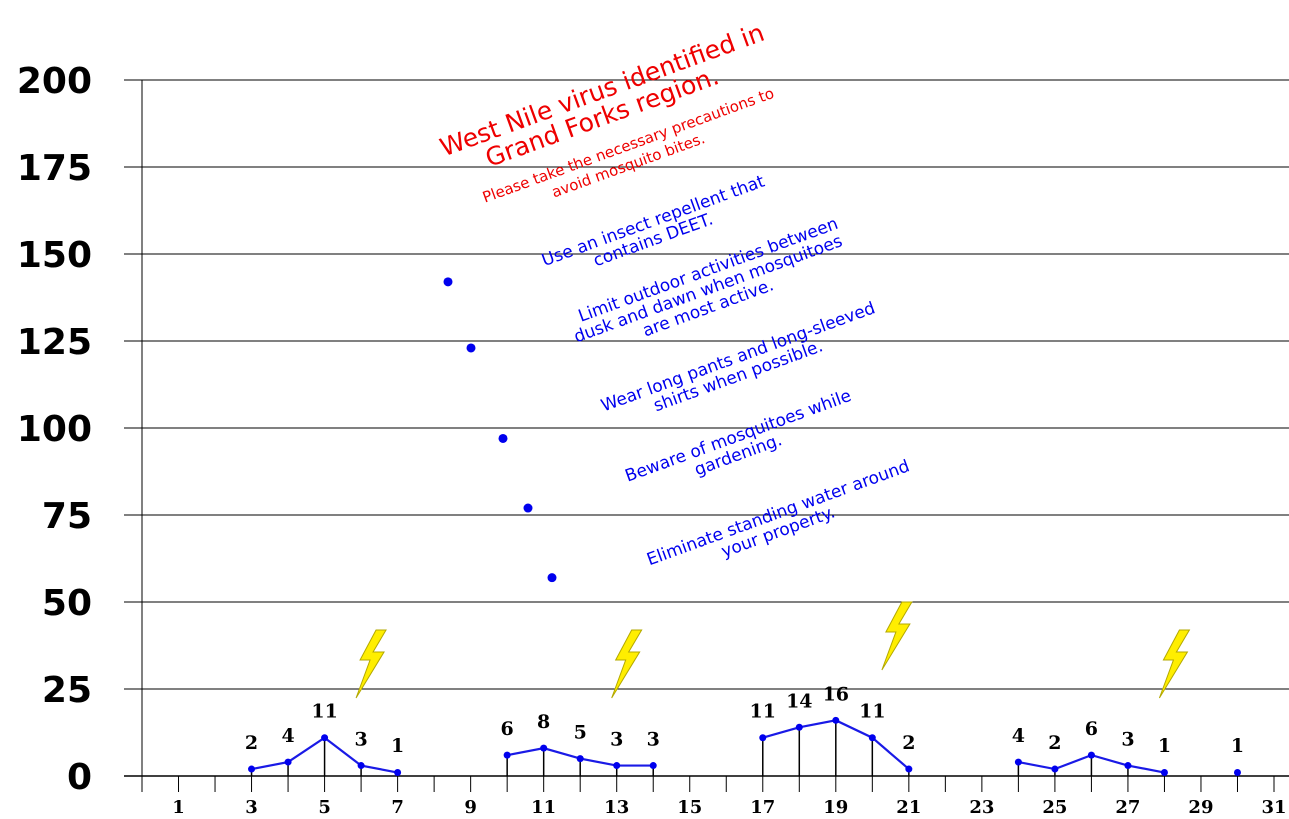 This screenshot has height=819, width=1289. What do you see at coordinates (799, 701) in the screenshot?
I see `data-label: 14` at bounding box center [799, 701].